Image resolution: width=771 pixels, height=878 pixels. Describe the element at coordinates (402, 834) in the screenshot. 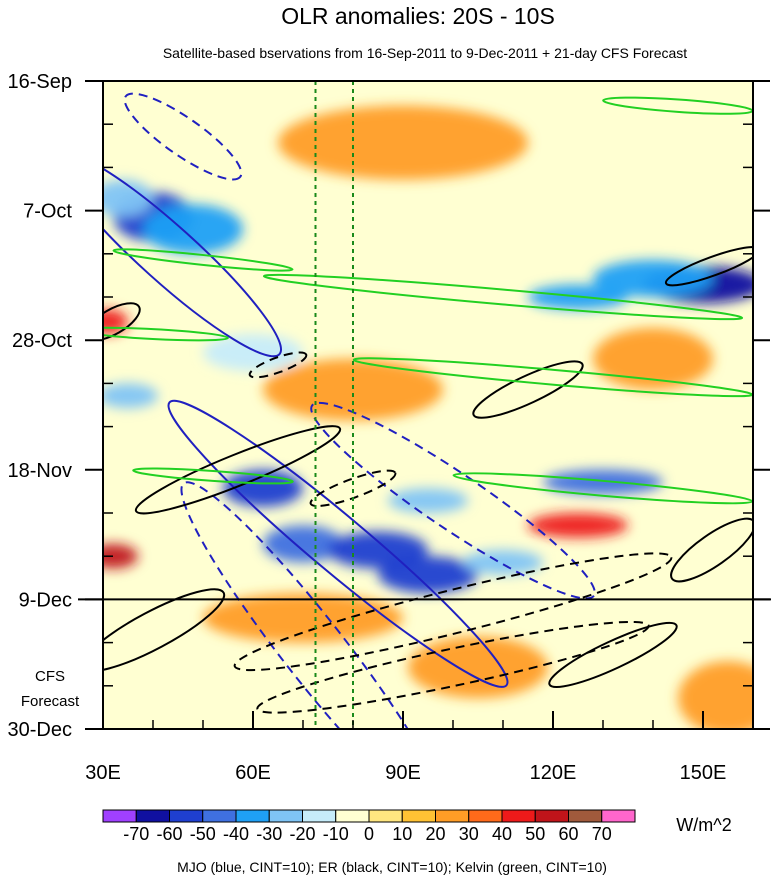

I see `colorbar-label: 10` at that location.